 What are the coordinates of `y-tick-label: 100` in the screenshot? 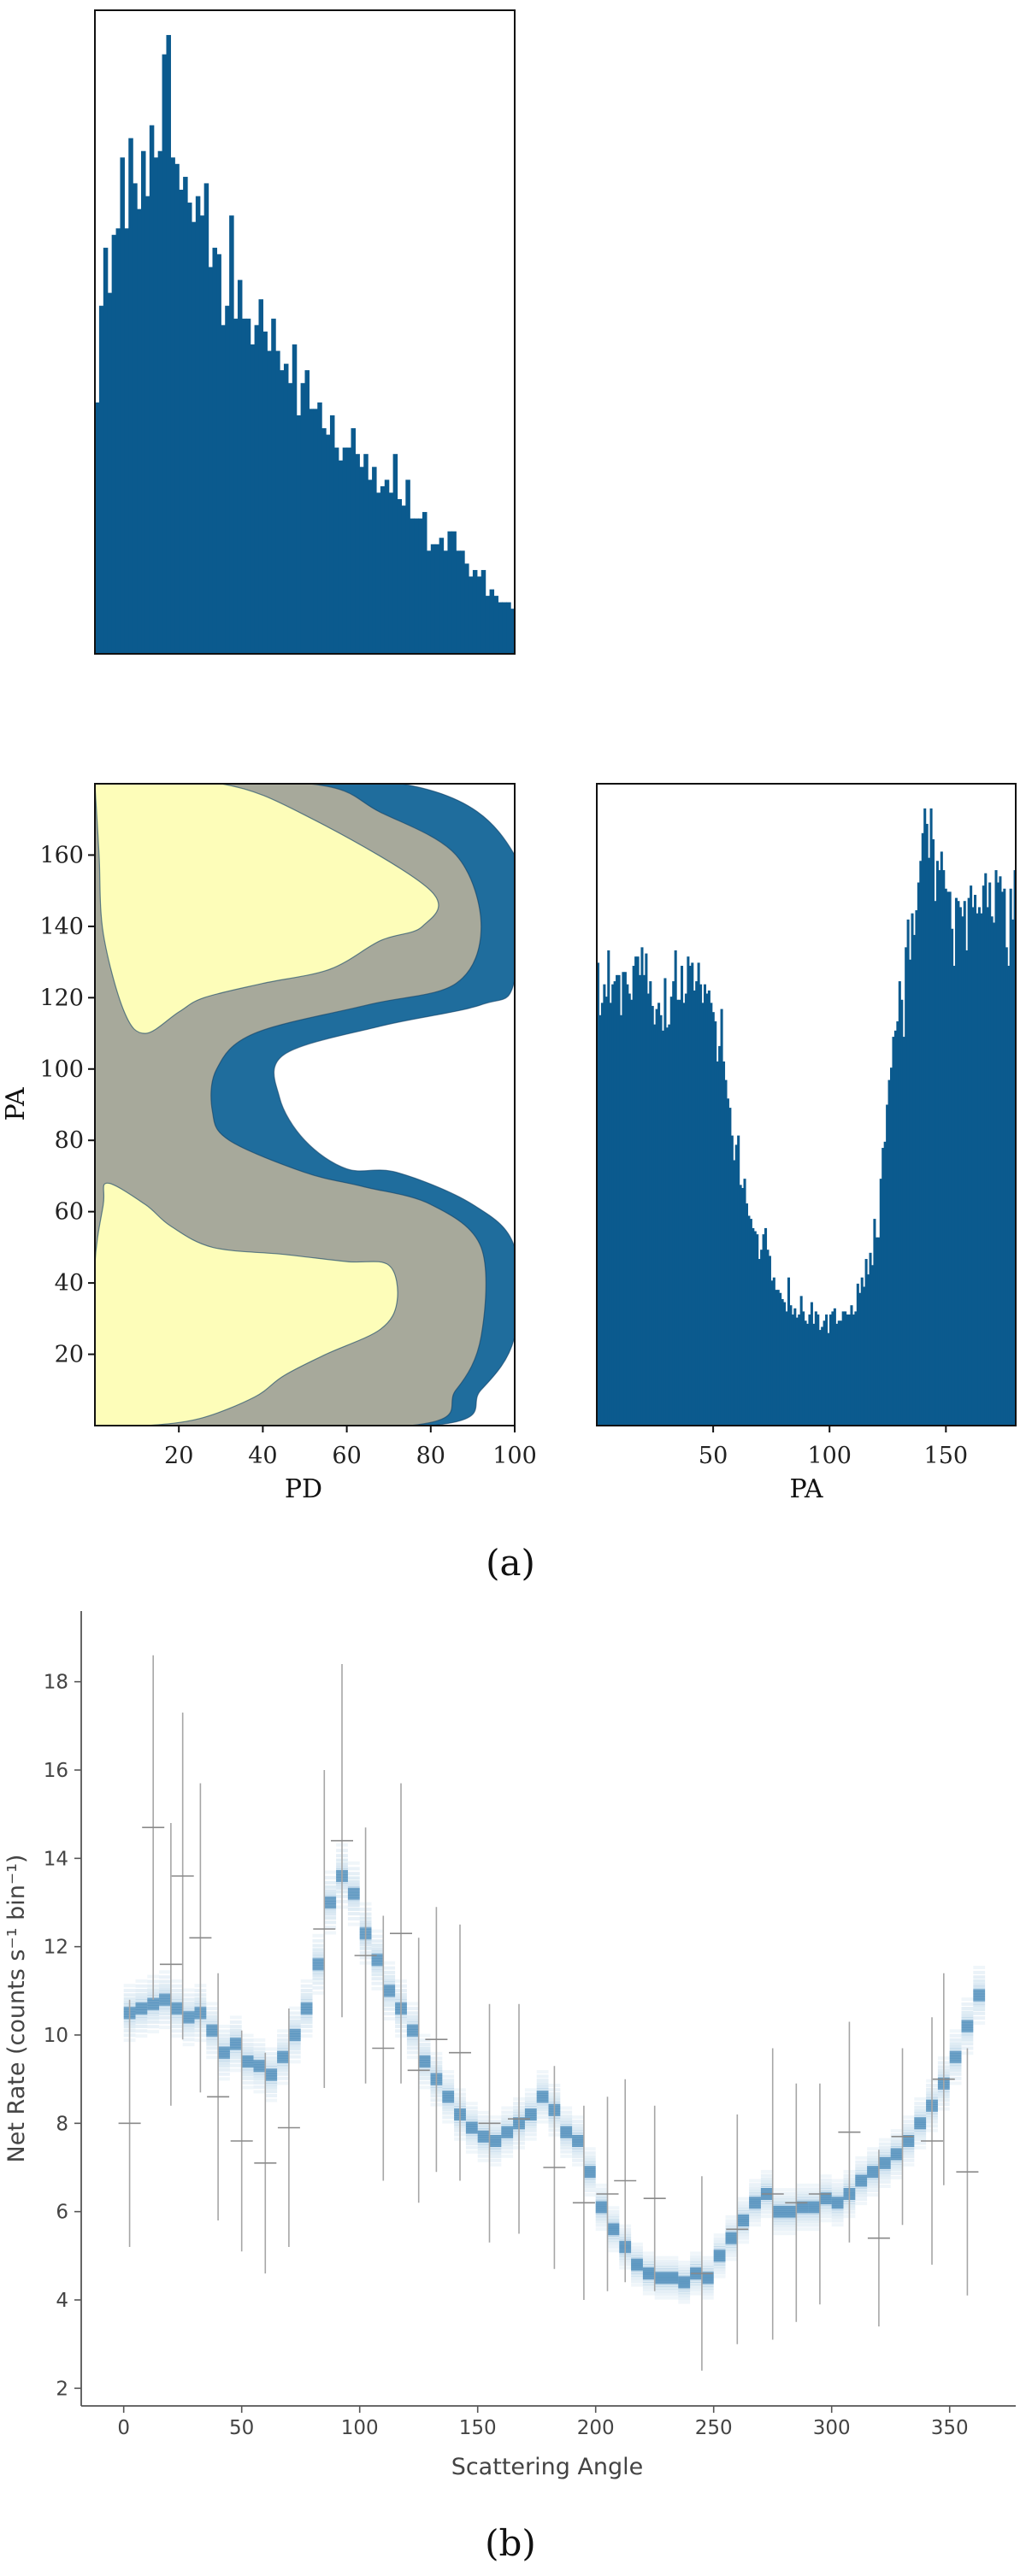 It's located at (61, 1069).